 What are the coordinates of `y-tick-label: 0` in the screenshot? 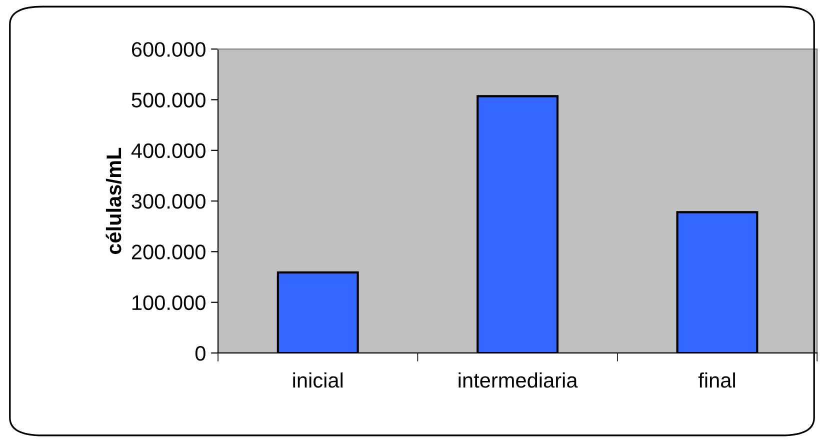 It's located at (200, 353).